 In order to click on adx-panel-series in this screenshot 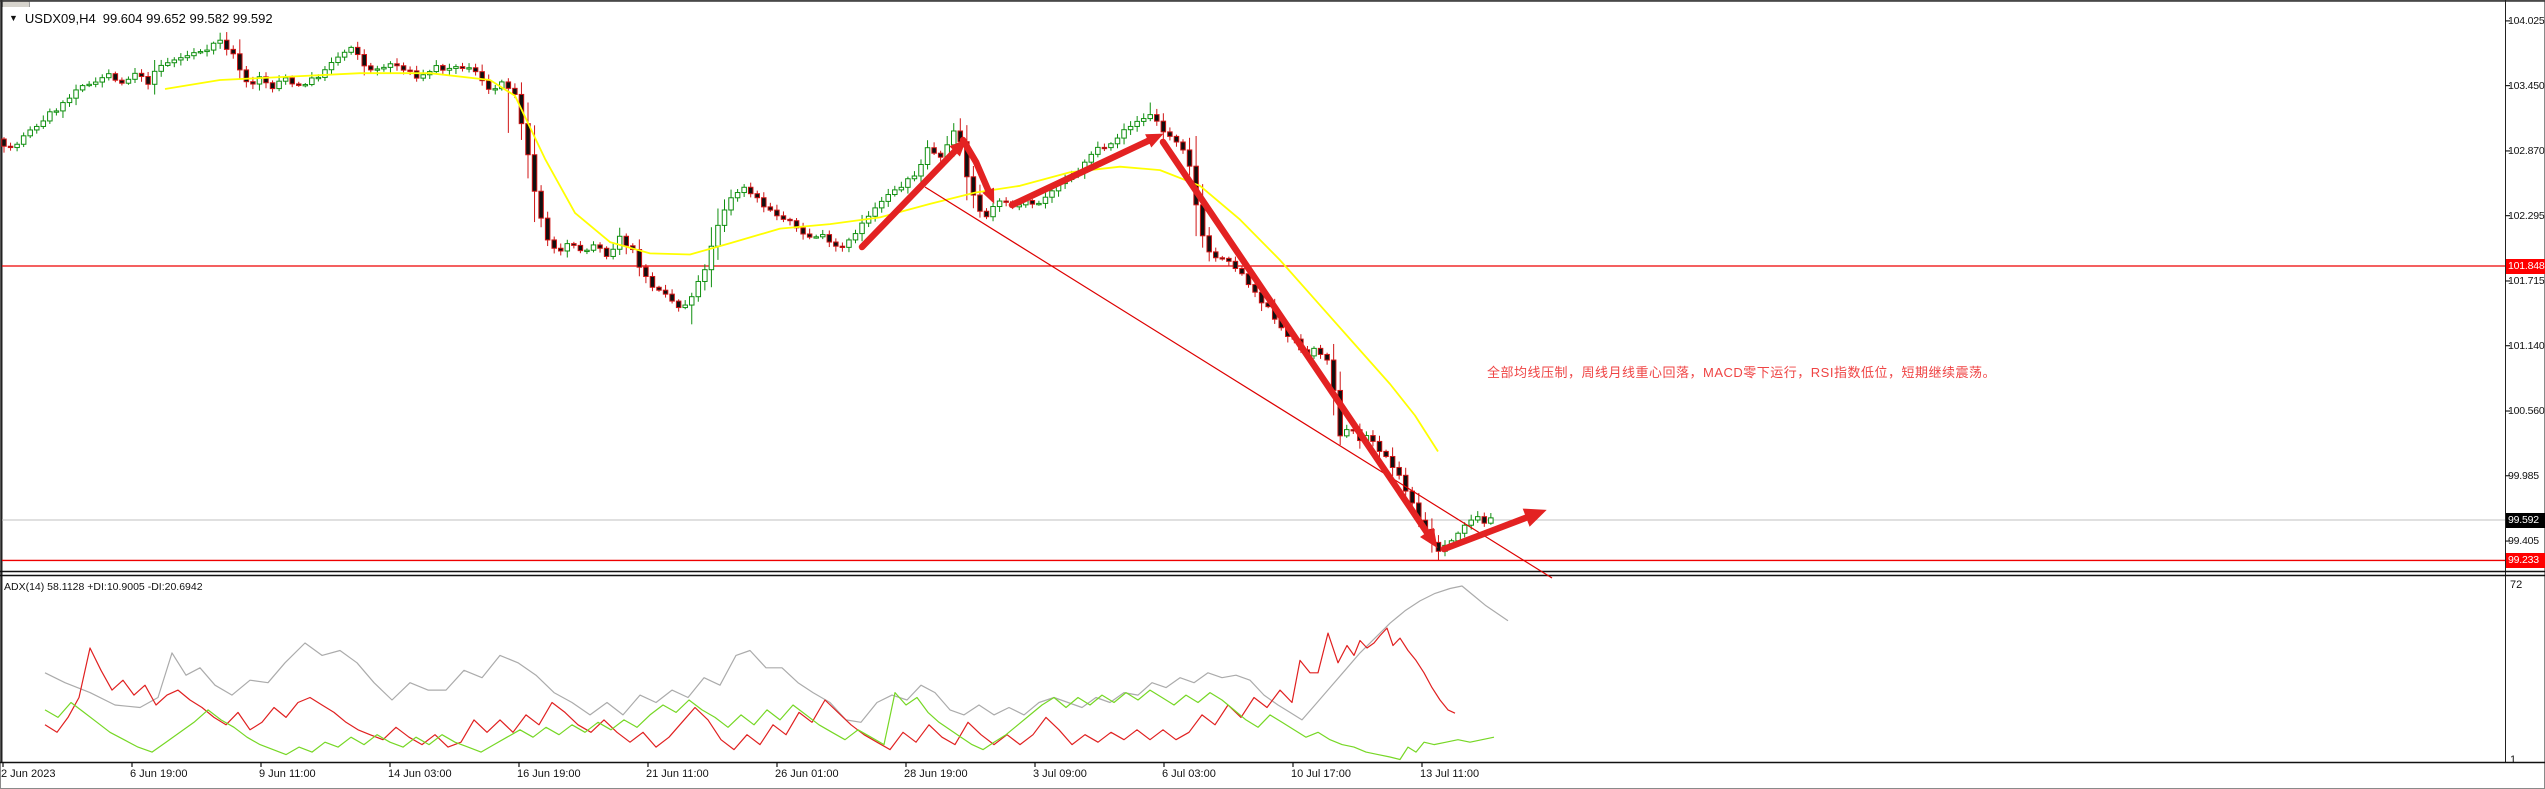, I will do `click(776, 673)`.